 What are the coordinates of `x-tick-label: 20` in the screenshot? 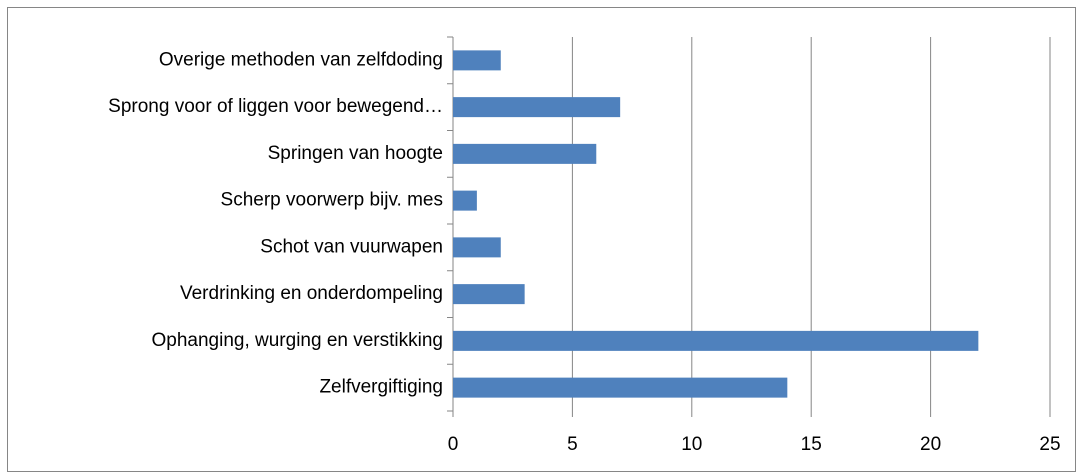 It's located at (930, 444).